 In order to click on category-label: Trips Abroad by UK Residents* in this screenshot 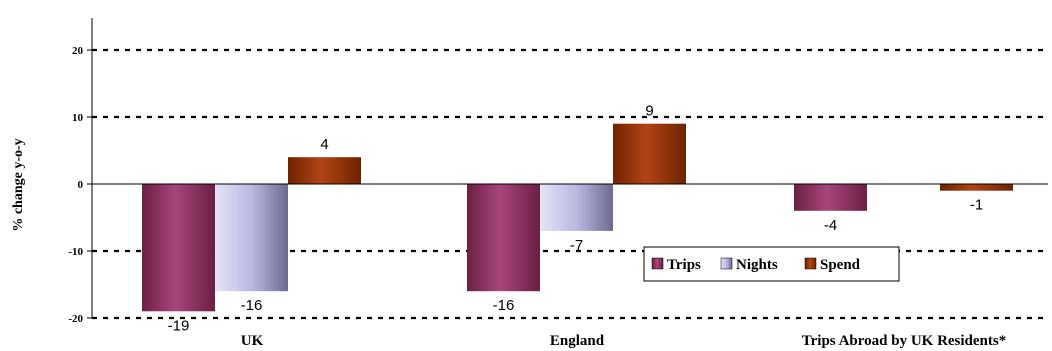, I will do `click(904, 341)`.